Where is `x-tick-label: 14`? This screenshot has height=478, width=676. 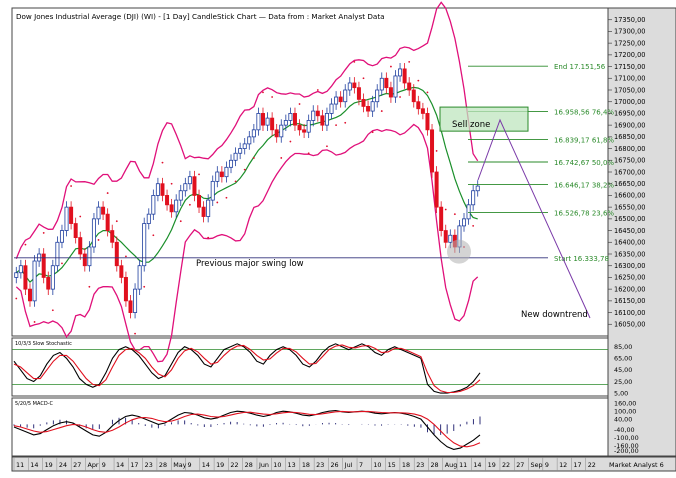
x-tick-label: 14 is located at coordinates (34, 465).